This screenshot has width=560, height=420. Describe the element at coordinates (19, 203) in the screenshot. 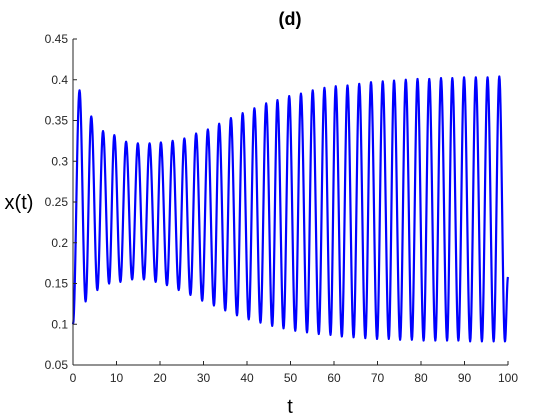

I see `y-axis-label: x(t)` at that location.